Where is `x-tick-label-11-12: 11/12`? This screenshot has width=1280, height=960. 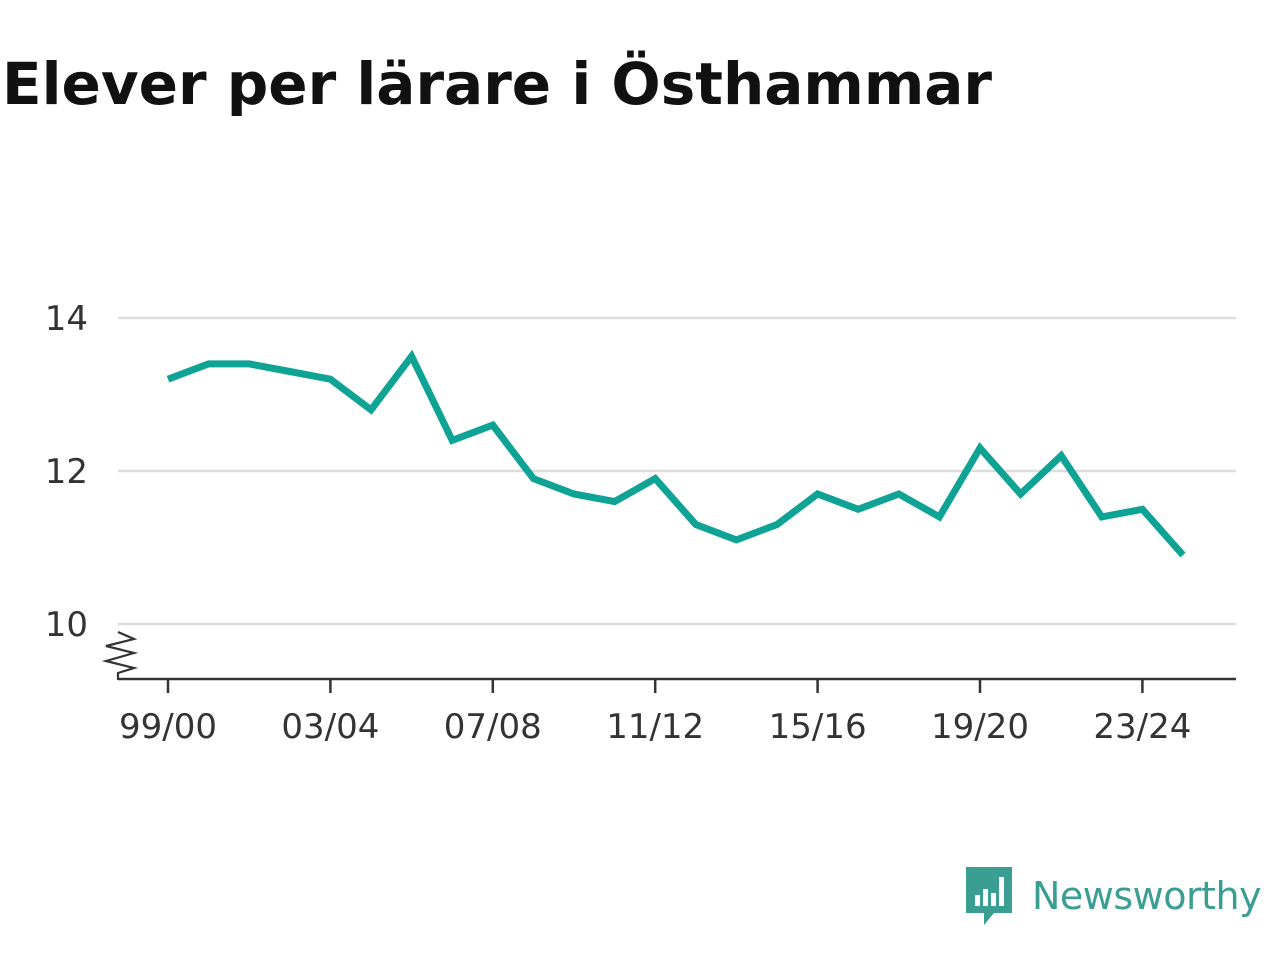 x-tick-label-11-12: 11/12 is located at coordinates (655, 727).